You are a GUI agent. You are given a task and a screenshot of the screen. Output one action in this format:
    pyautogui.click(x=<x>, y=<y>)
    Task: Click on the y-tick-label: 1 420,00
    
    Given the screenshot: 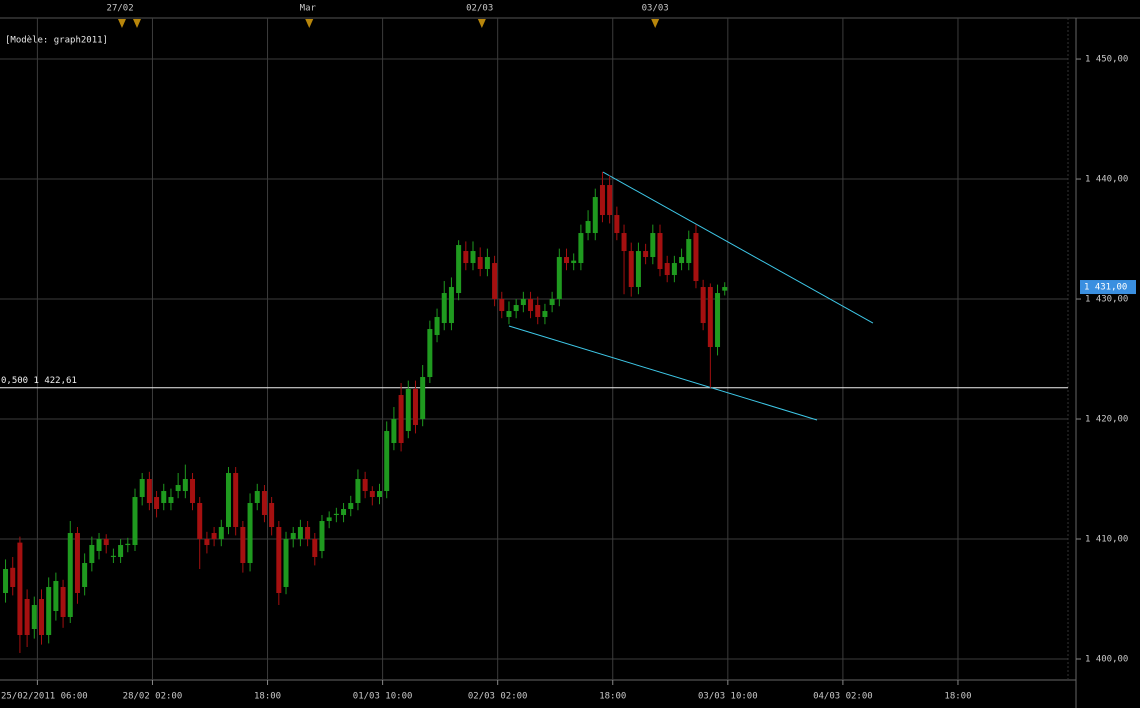 What is the action you would take?
    pyautogui.click(x=1106, y=420)
    